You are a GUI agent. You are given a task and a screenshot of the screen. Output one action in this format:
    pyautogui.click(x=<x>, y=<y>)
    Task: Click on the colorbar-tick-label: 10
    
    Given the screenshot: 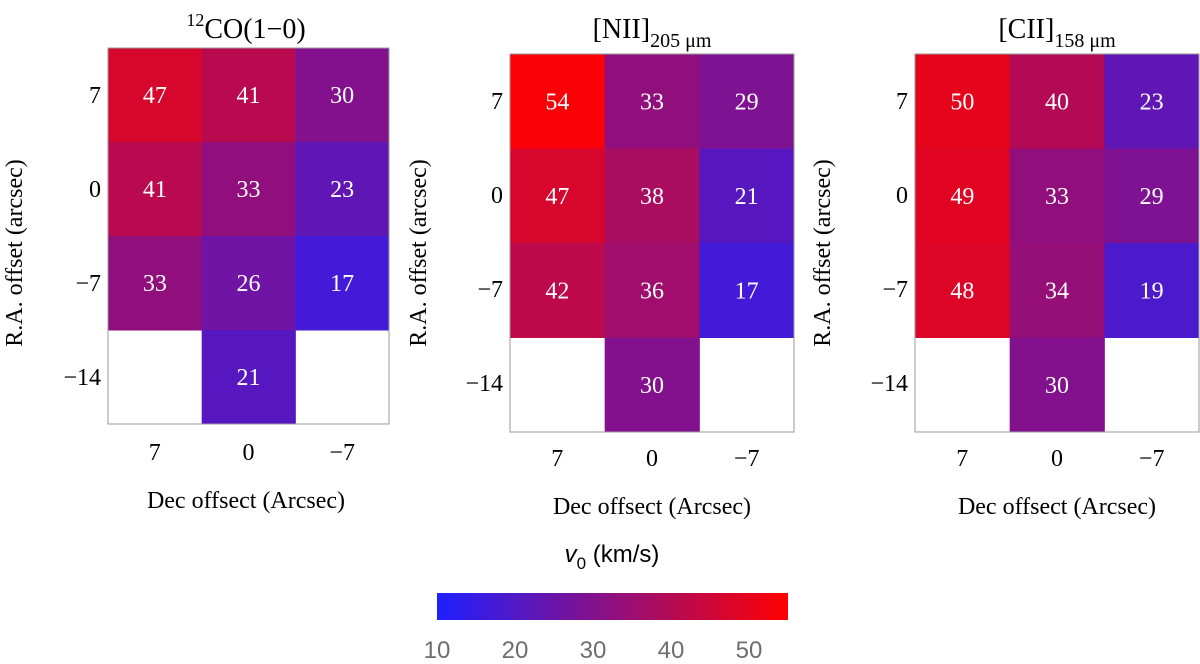 What is the action you would take?
    pyautogui.click(x=437, y=650)
    